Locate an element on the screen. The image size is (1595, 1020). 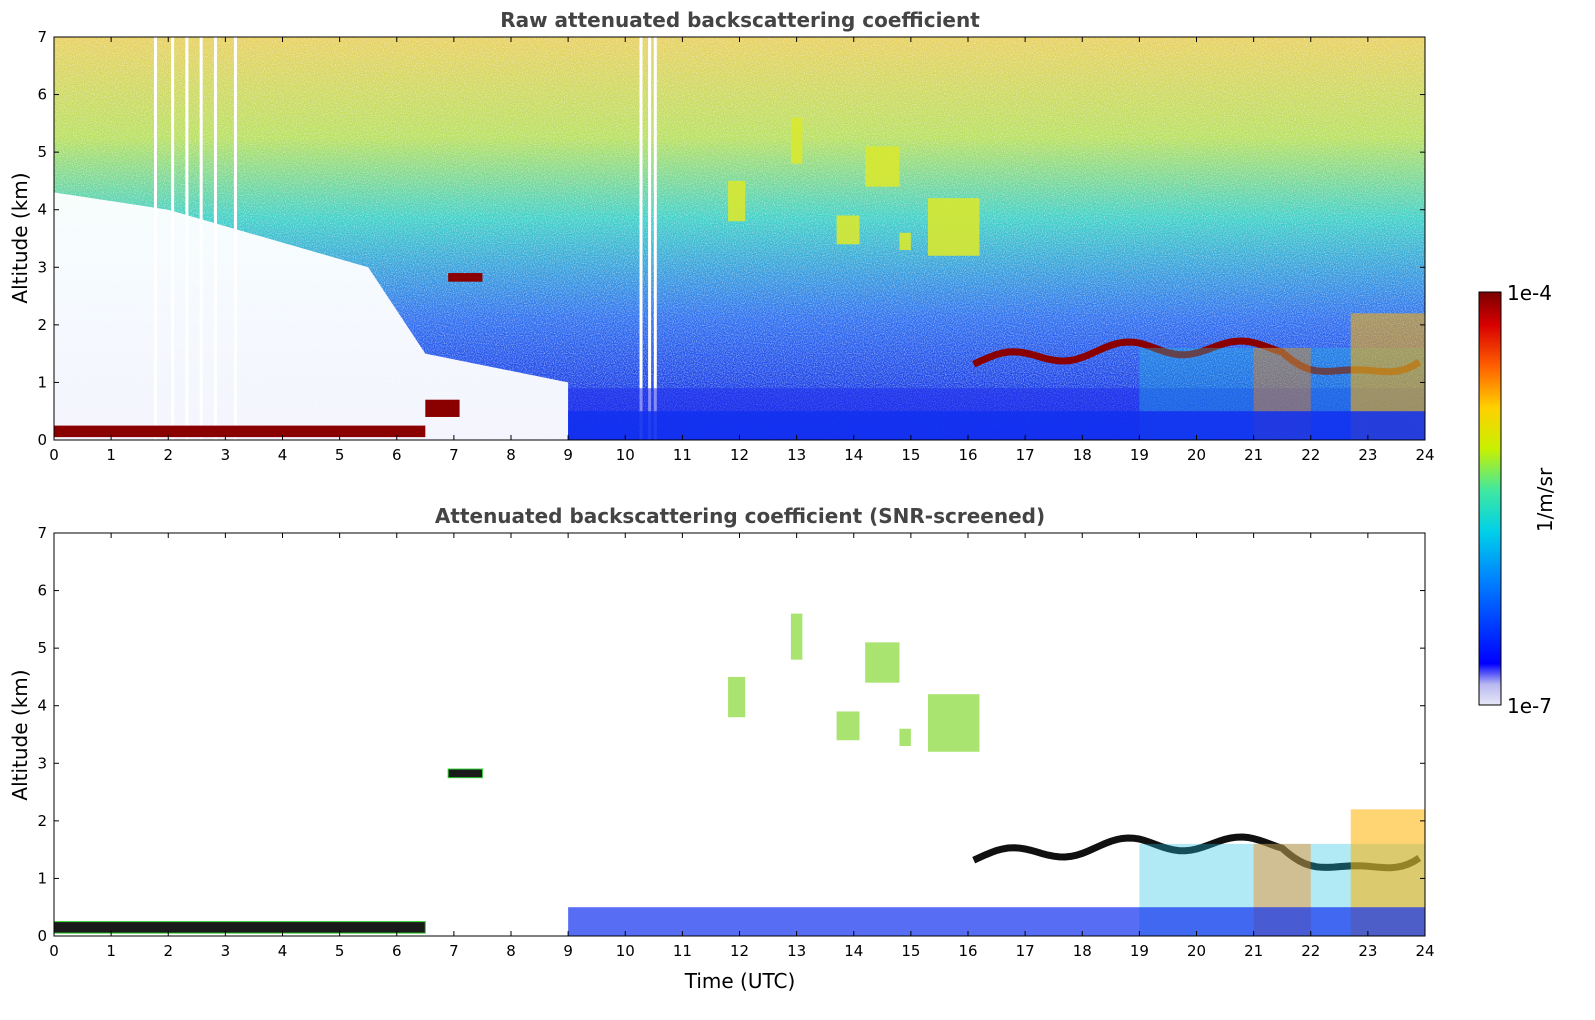
xtick-label: 14 is located at coordinates (853, 455).